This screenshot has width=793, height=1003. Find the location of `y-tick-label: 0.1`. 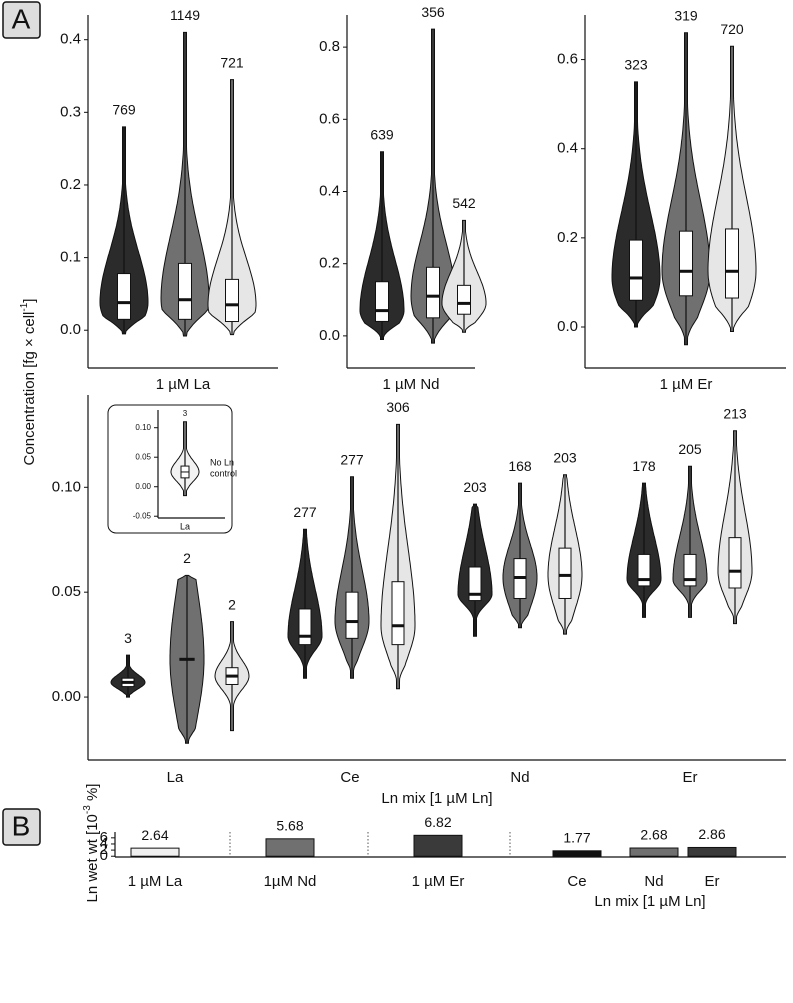

y-tick-label: 0.1 is located at coordinates (70, 257).